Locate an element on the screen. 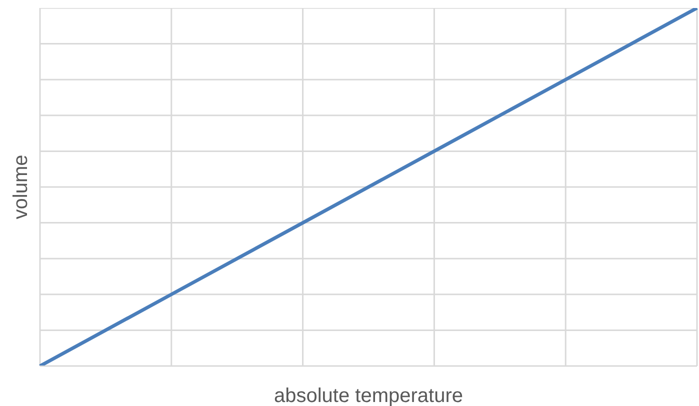  x-axis-title: absolute temperature is located at coordinates (369, 395).